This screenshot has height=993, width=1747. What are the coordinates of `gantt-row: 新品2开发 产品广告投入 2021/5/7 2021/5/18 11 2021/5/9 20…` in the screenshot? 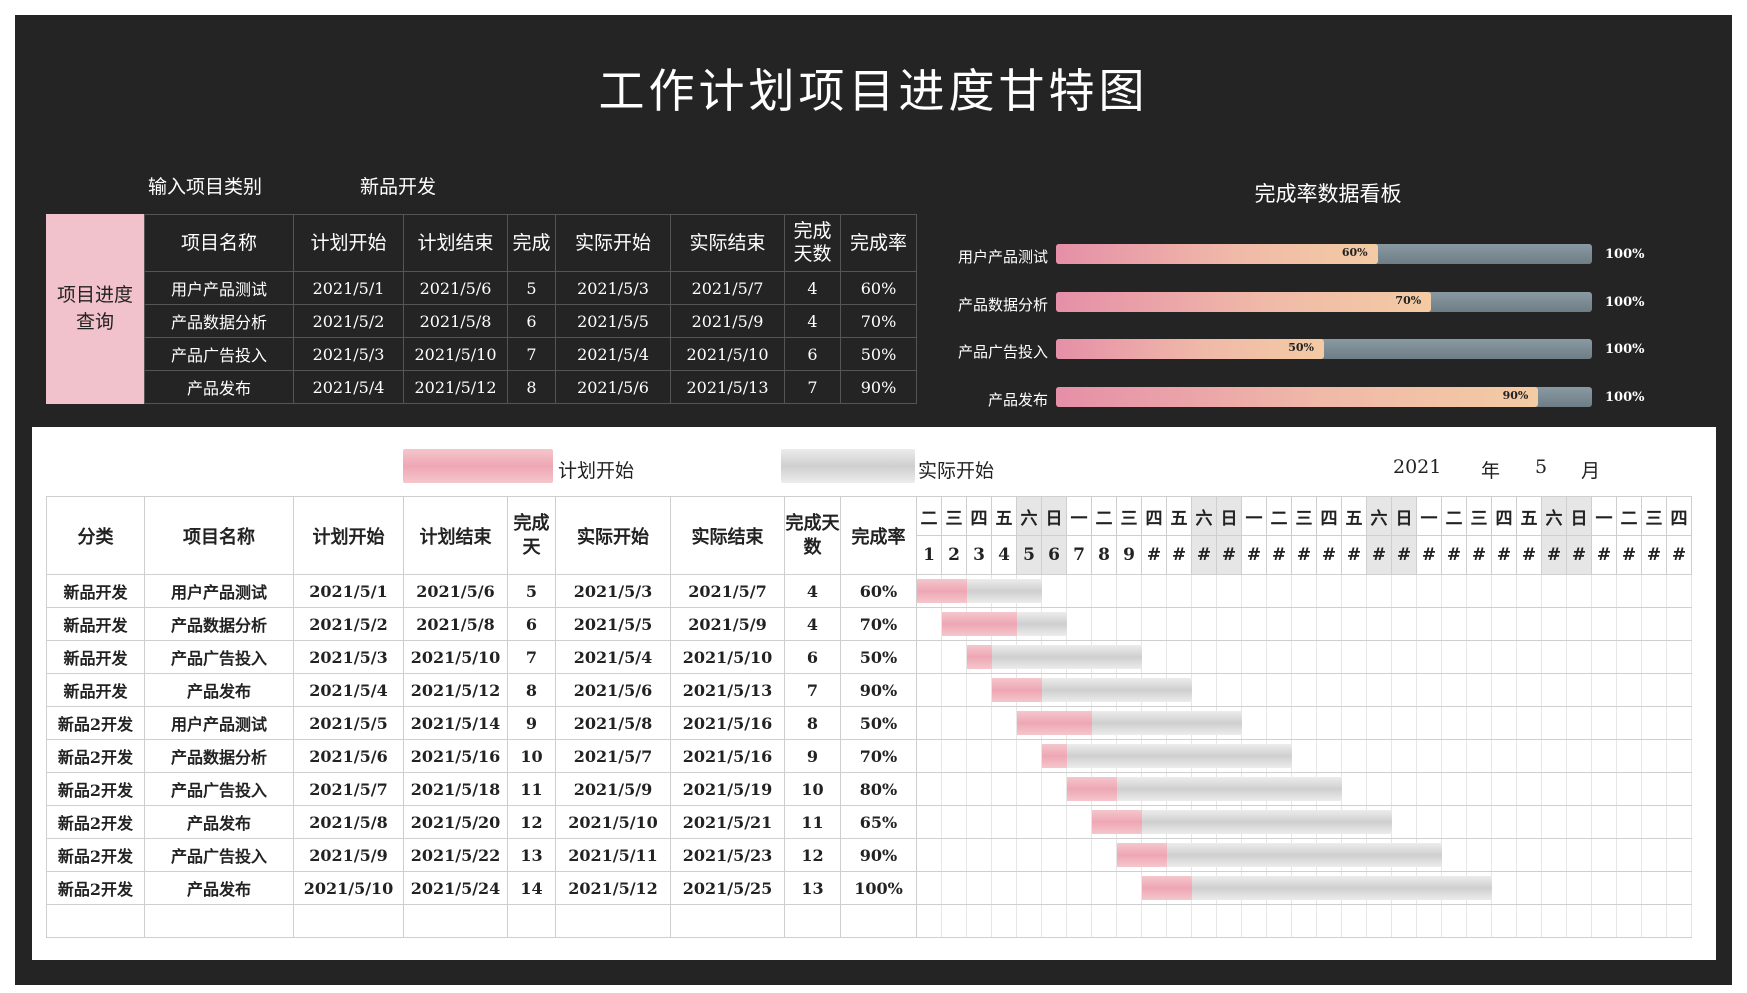 It's located at (869, 789).